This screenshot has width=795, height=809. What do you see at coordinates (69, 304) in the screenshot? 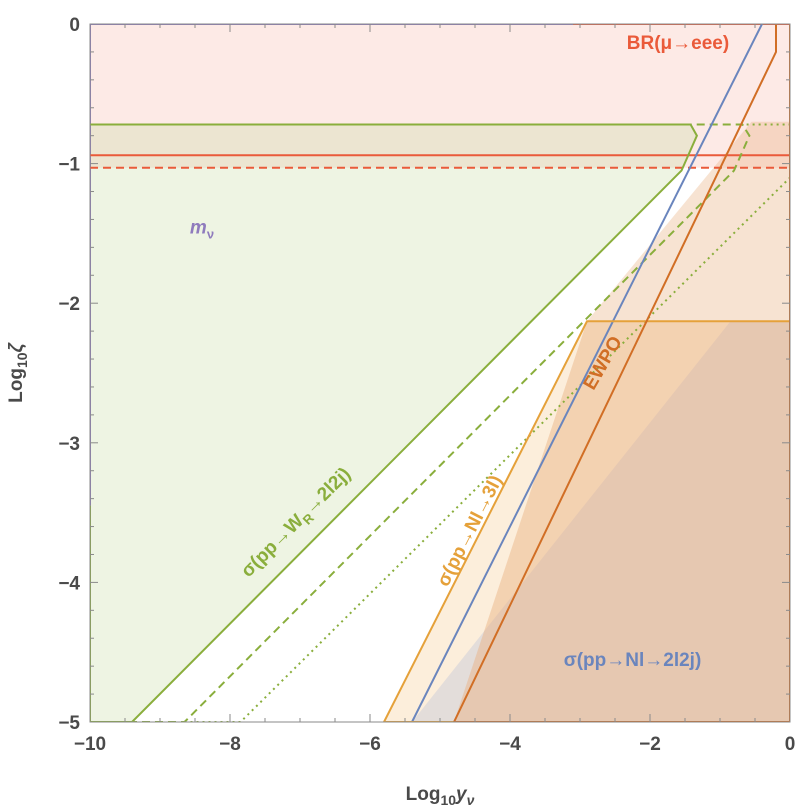
I see `y-tick-label: −2` at bounding box center [69, 304].